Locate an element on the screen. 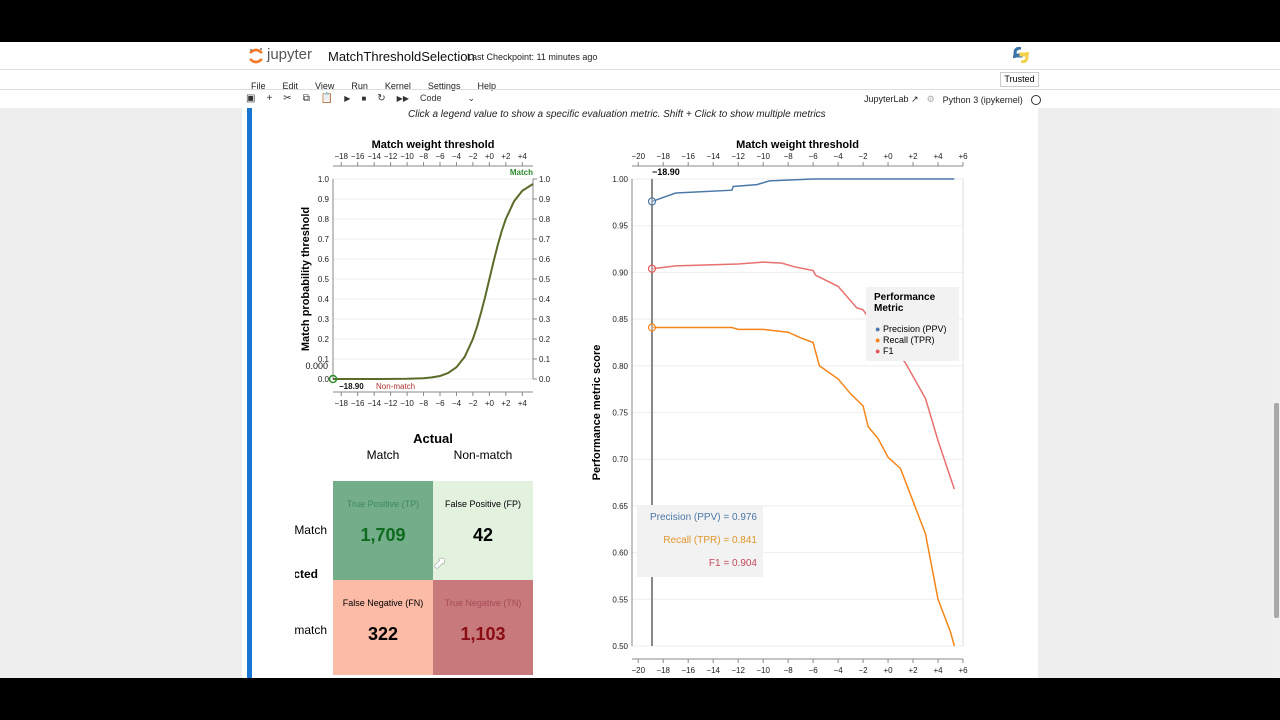  menu-bar: File Edit View Run Kernel Settings Help is located at coordinates (382, 85).